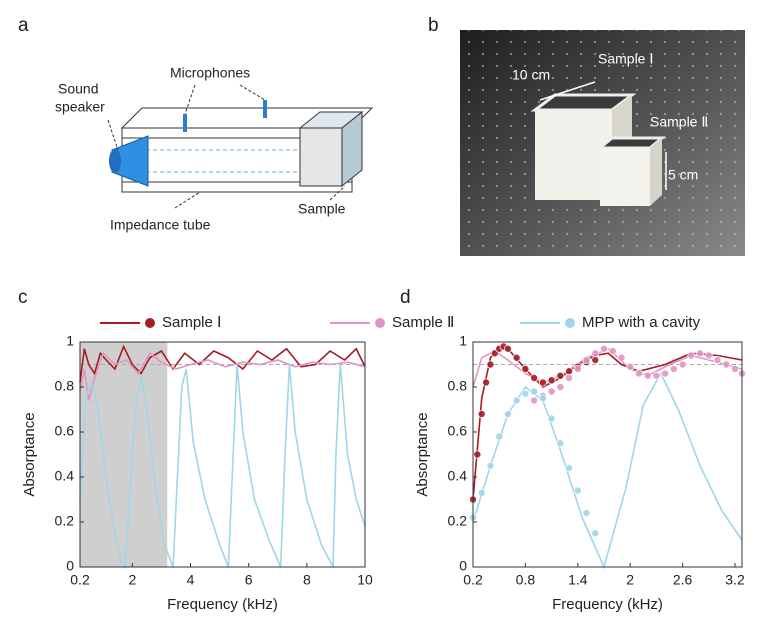 This screenshot has height=619, width=759. Describe the element at coordinates (683, 580) in the screenshot. I see `x-tick-label: 2.6` at that location.